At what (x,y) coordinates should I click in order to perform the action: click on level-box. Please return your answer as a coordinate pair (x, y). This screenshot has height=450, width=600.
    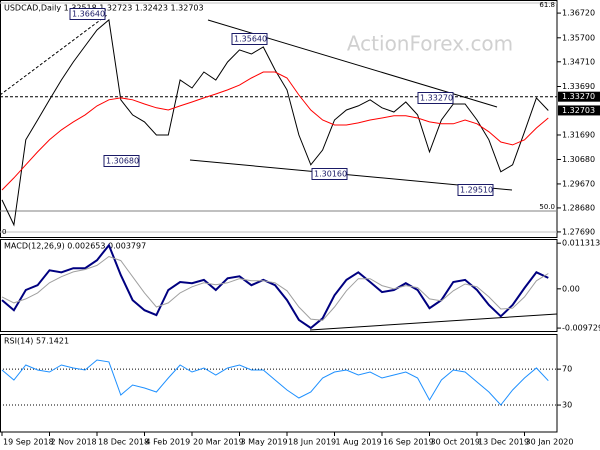
    Looking at the image, I should click on (579, 96).